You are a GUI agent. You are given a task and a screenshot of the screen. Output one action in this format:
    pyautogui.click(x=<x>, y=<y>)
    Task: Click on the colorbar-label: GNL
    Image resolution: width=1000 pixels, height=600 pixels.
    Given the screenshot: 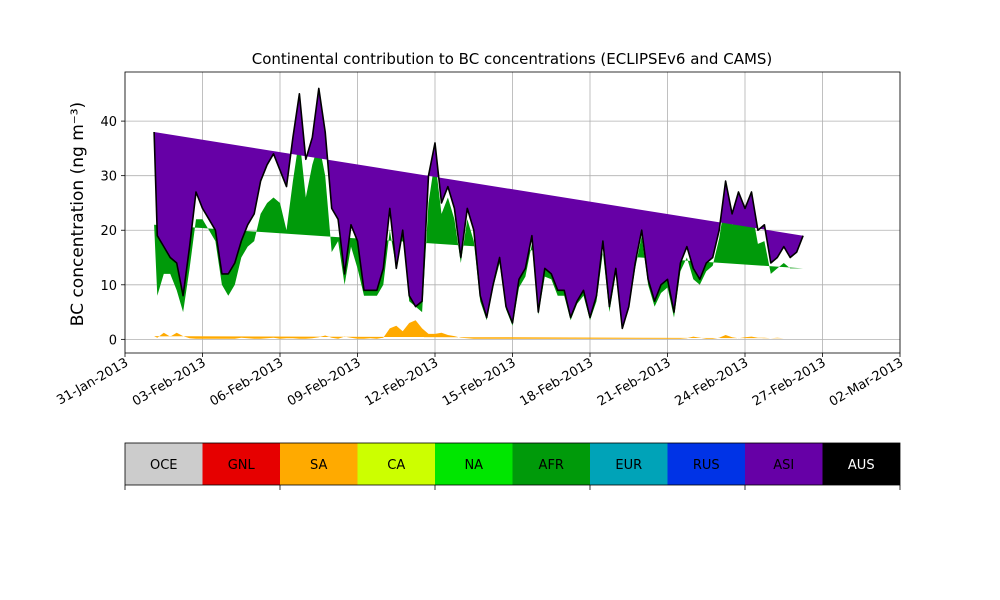 What is the action you would take?
    pyautogui.click(x=242, y=465)
    